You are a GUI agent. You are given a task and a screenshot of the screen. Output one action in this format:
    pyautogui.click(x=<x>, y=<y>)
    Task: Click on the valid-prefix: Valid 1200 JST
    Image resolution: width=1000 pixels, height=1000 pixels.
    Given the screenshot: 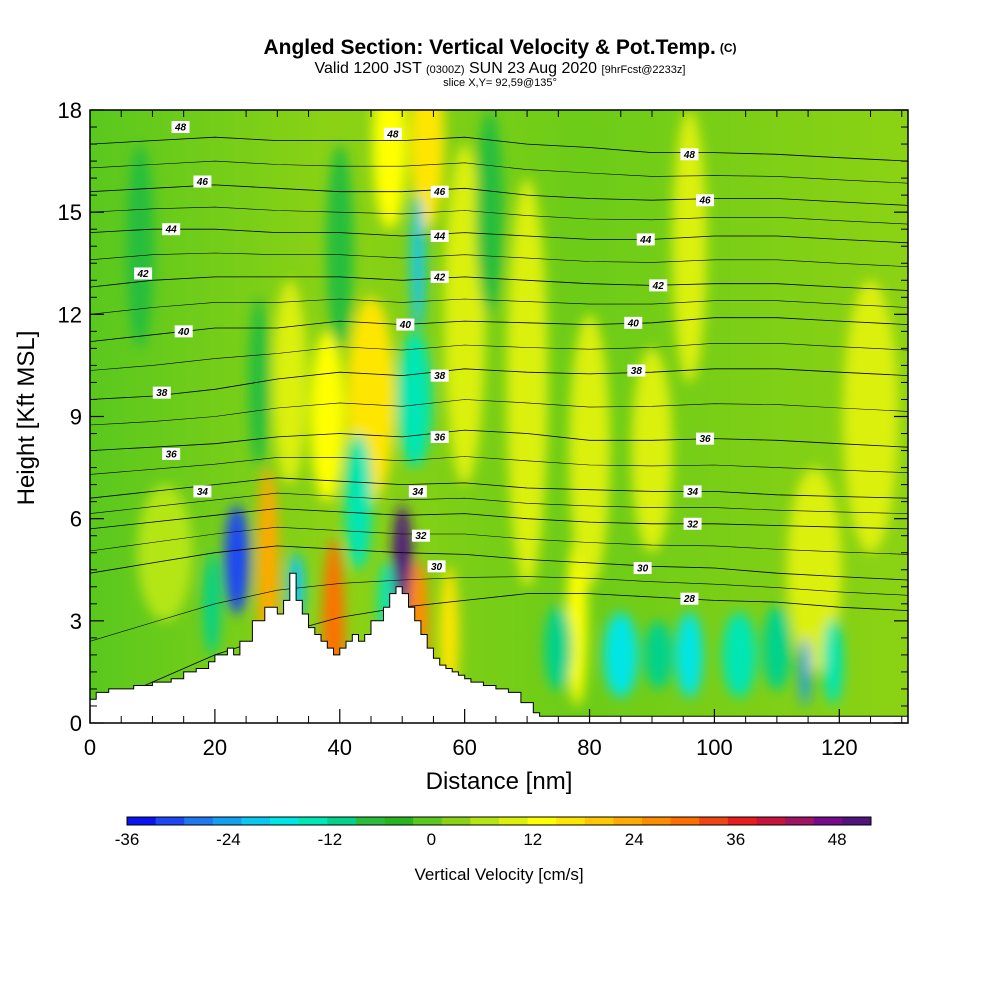 What is the action you would take?
    pyautogui.click(x=368, y=68)
    